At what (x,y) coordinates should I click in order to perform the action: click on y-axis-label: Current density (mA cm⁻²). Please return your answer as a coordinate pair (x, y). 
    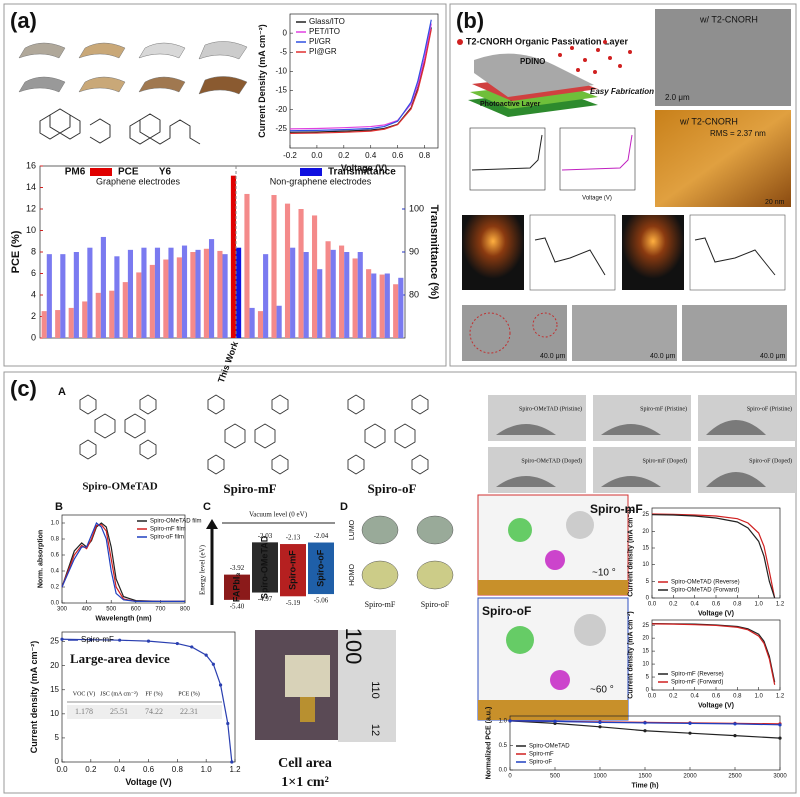
    Looking at the image, I should click on (631, 552).